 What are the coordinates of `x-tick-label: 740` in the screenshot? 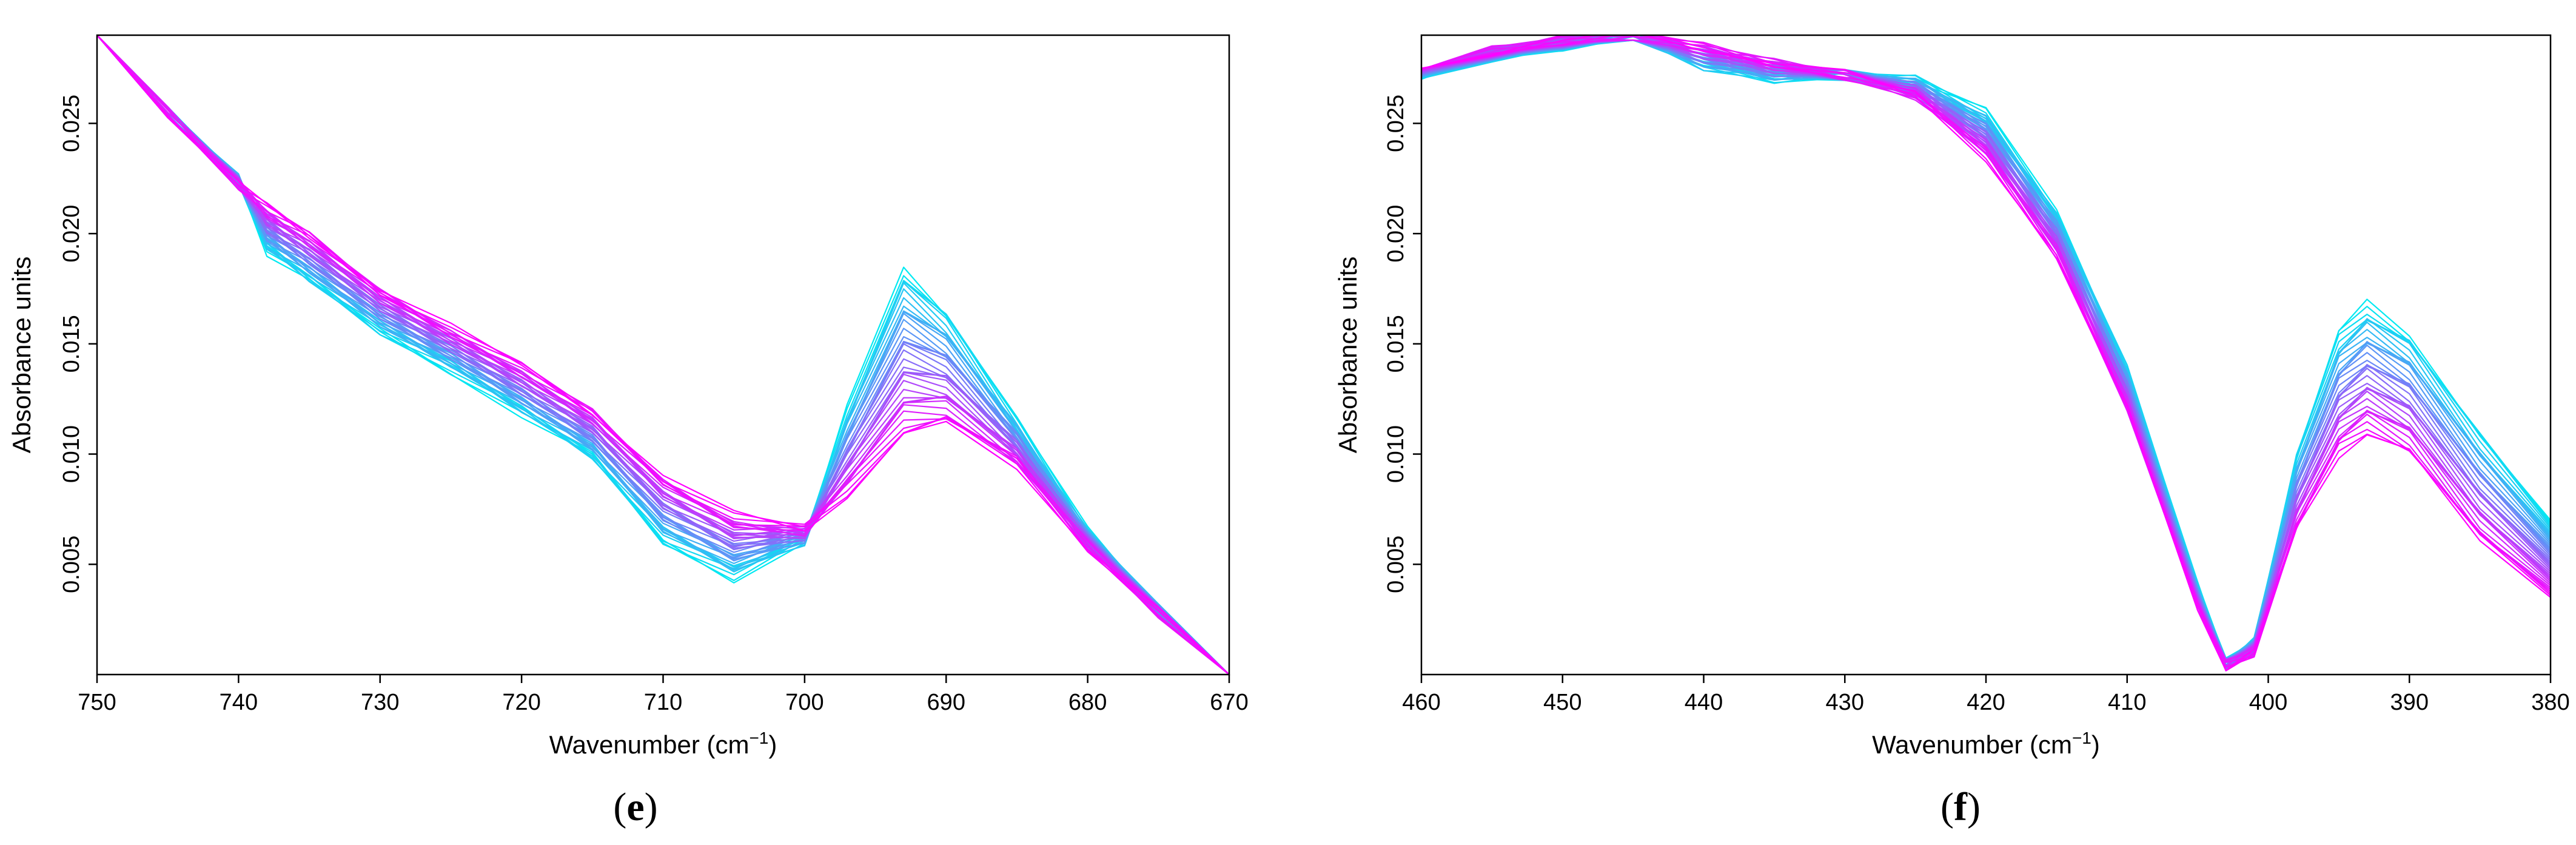 It's located at (239, 702).